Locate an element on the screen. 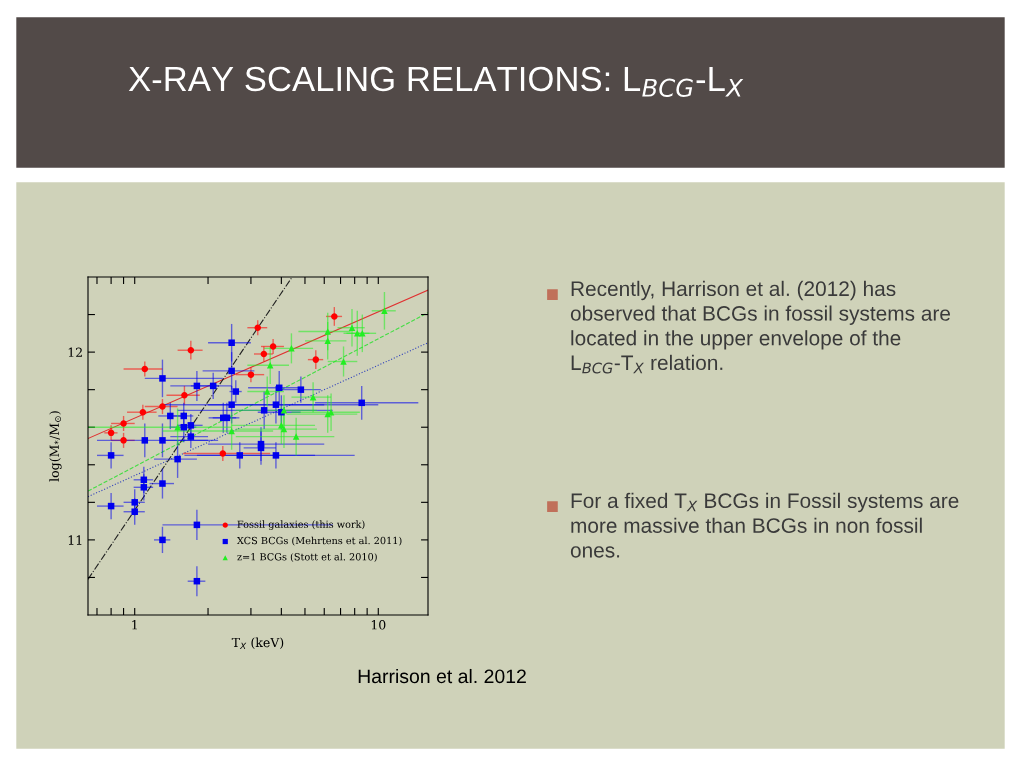 The height and width of the screenshot is (768, 1024). y-axis-title: log(M$_{*}$/M$_{⊙}$) is located at coordinates (55, 446).